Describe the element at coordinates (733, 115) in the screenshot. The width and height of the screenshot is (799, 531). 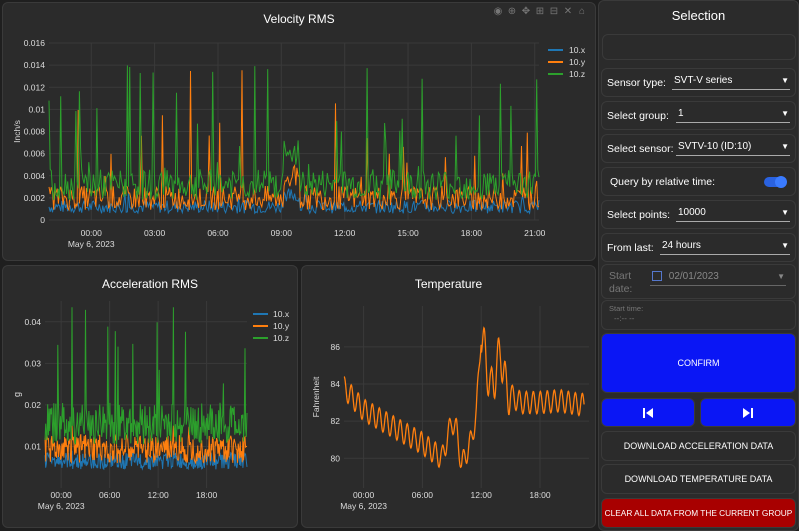
I see `group-select: 1 ▼` at that location.